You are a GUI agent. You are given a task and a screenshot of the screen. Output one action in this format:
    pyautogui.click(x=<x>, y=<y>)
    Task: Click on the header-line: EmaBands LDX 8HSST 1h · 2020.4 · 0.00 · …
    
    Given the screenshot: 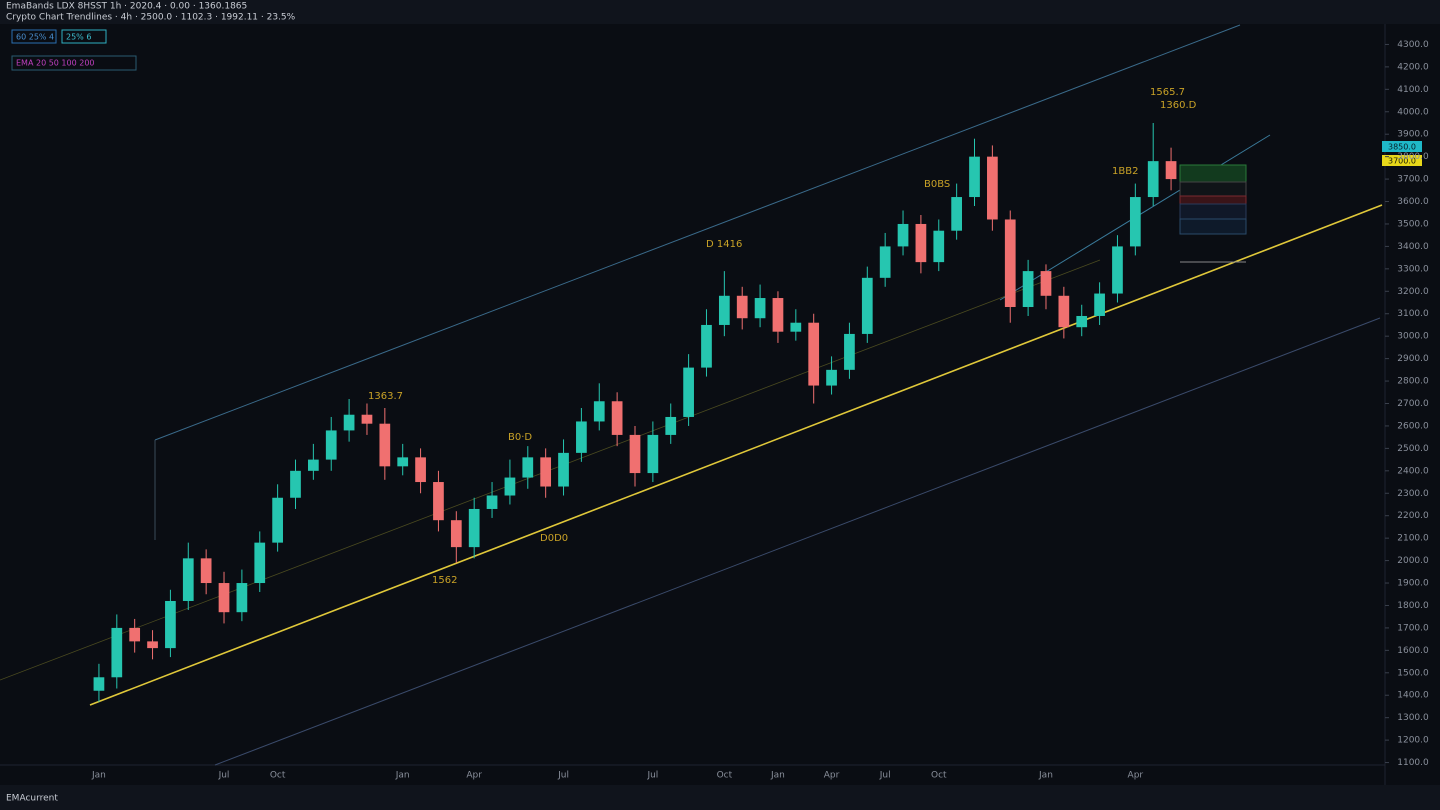 What is the action you would take?
    pyautogui.click(x=126, y=7)
    